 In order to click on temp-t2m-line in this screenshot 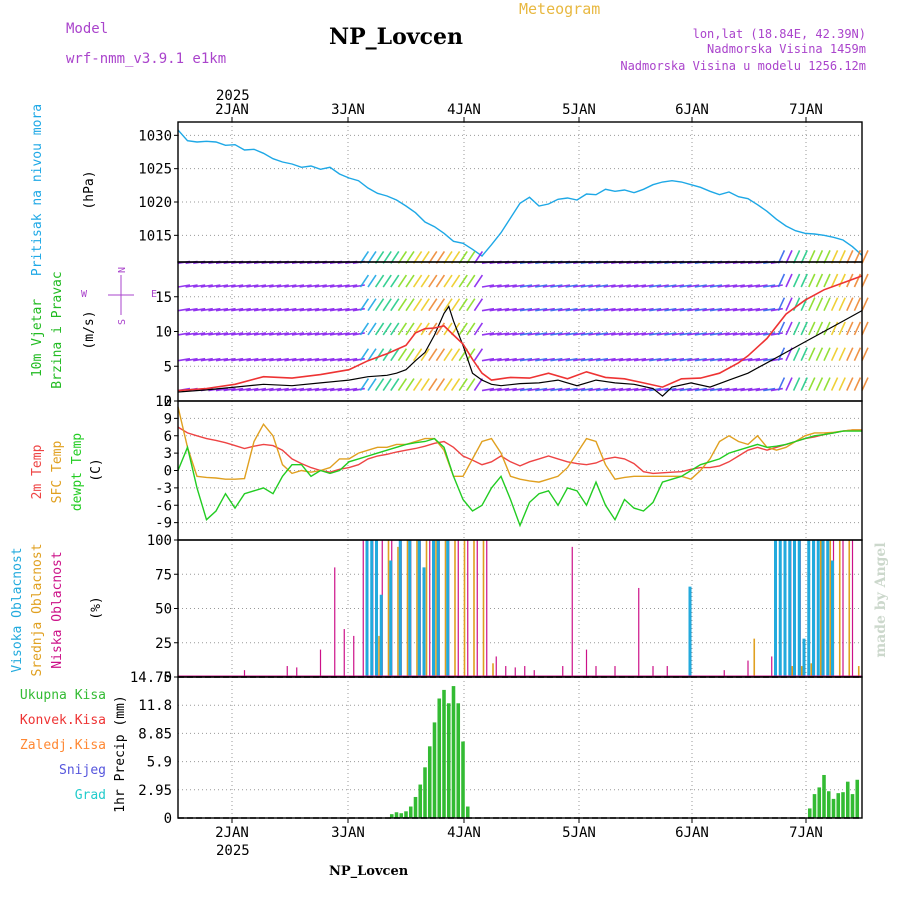, I will do `click(519, 450)`.